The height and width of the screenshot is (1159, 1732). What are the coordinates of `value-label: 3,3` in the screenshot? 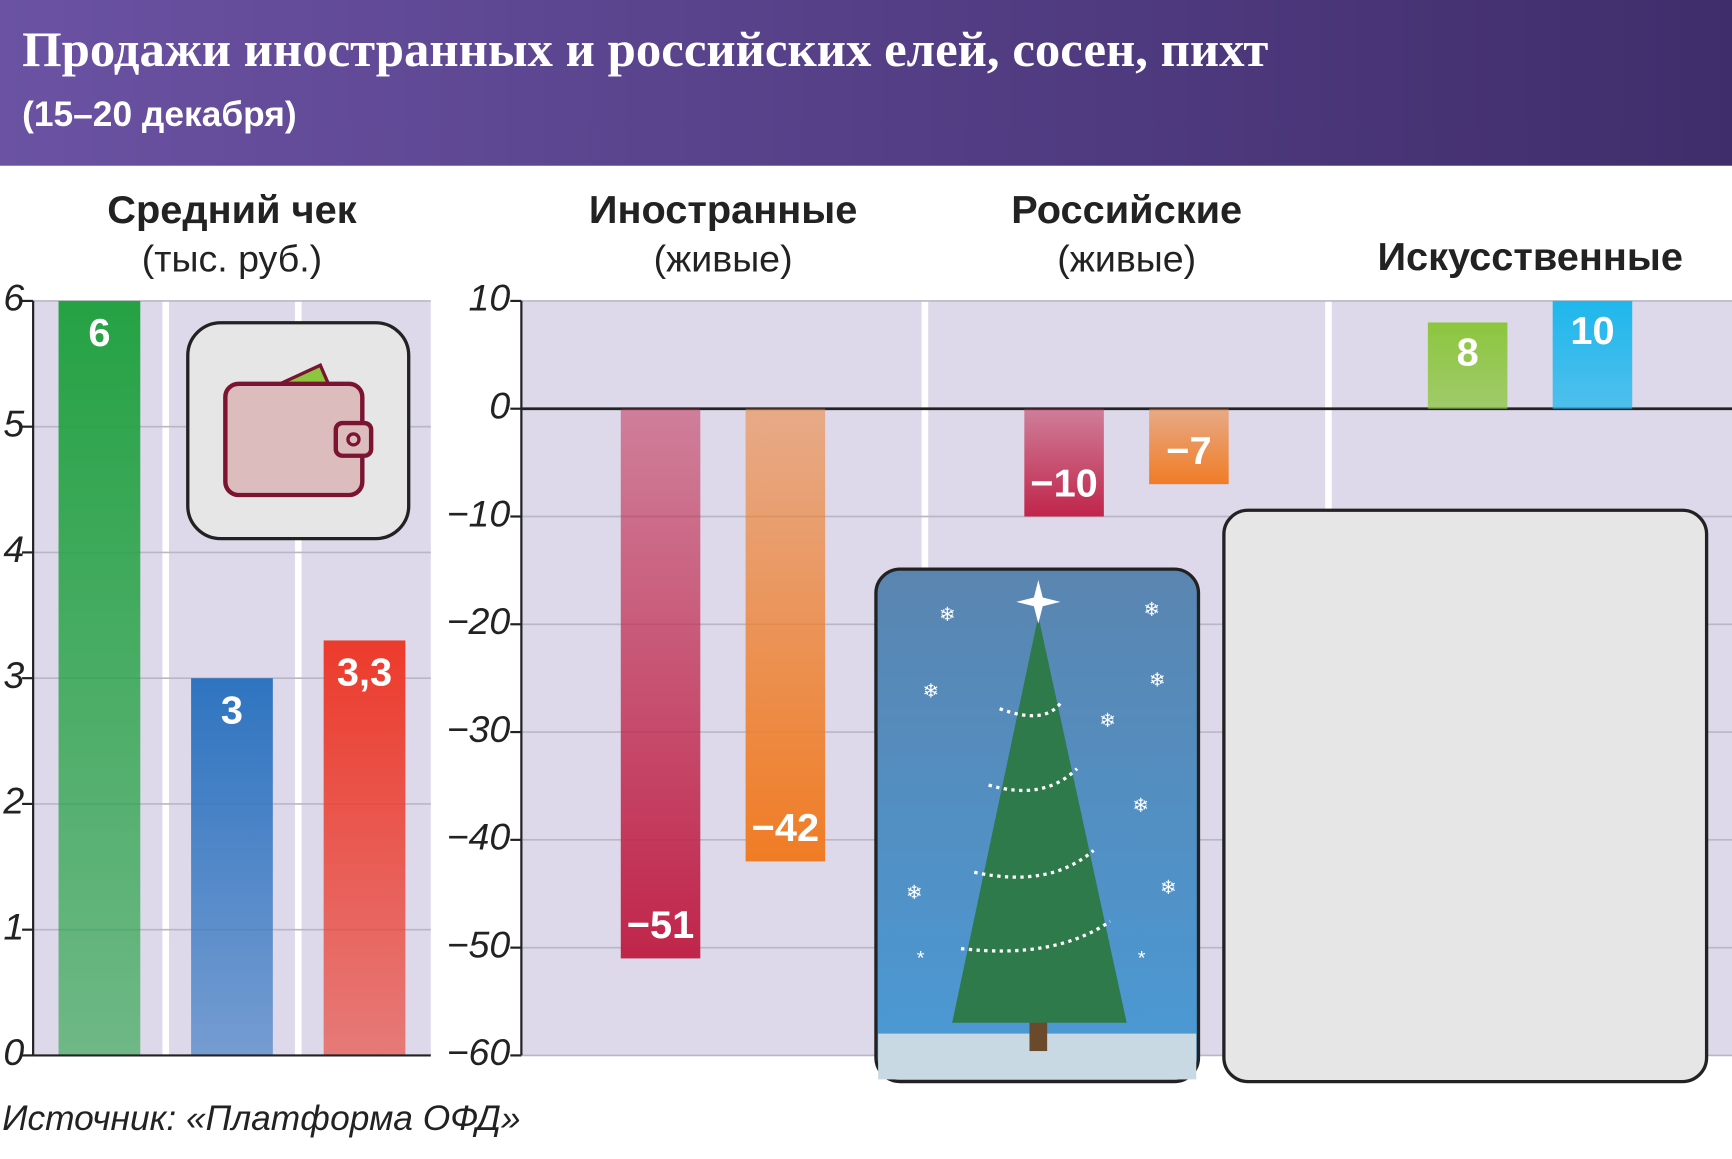 It's located at (364, 673).